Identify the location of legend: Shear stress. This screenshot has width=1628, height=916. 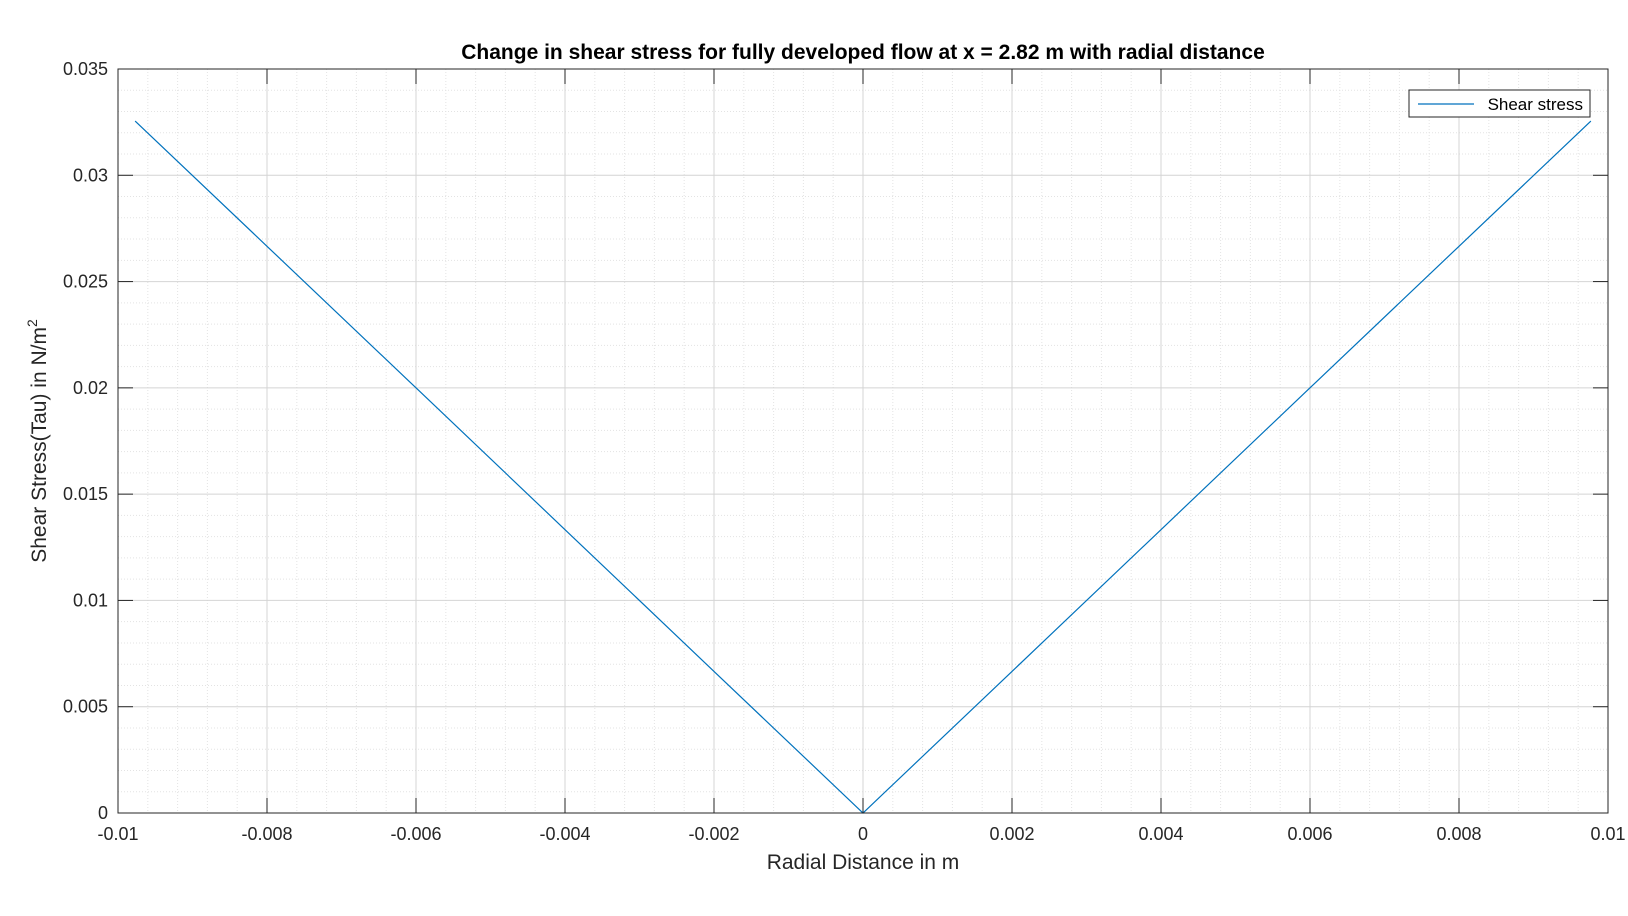
(1499, 103).